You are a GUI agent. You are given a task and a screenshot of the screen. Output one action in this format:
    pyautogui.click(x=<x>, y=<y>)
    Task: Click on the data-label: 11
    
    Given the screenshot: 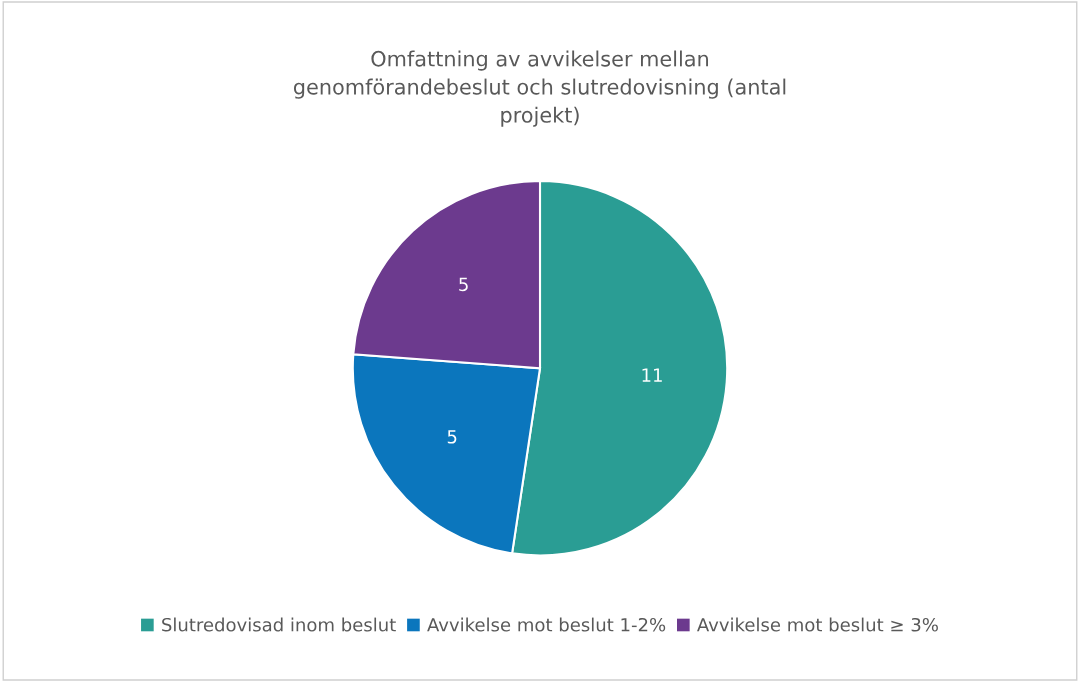 What is the action you would take?
    pyautogui.click(x=652, y=375)
    